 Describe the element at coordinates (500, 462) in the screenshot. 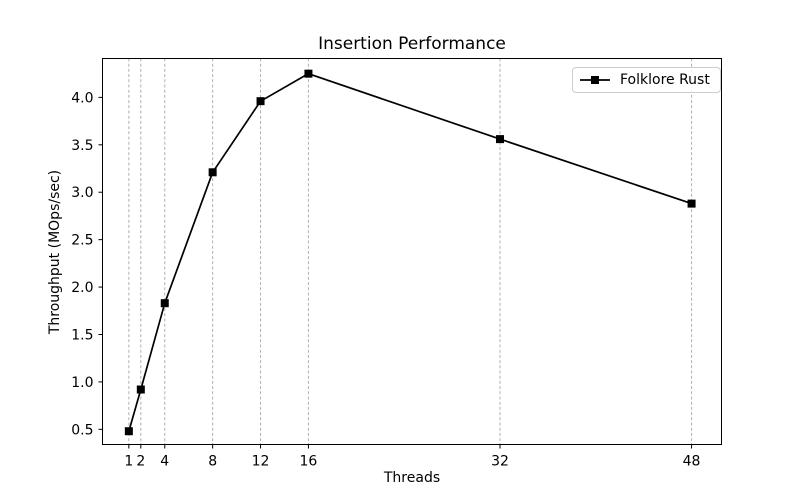

I see `x-tick-label: 32` at that location.